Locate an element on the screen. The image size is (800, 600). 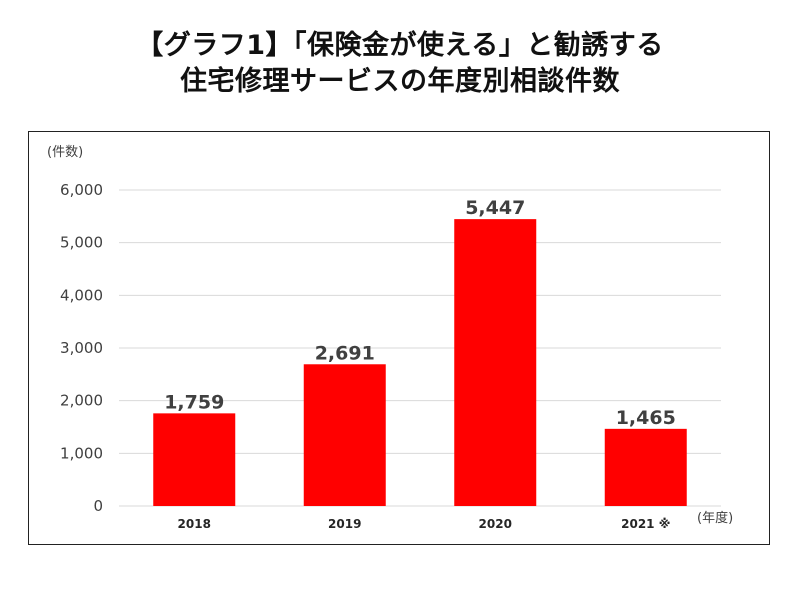
category-label: 2019 is located at coordinates (344, 524).